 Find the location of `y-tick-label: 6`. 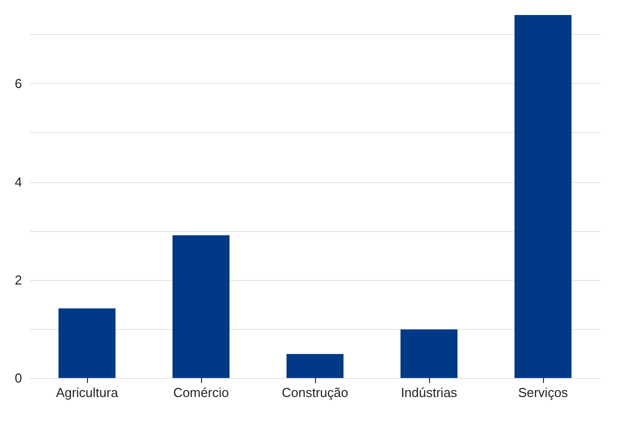

y-tick-label: 6 is located at coordinates (18, 84).